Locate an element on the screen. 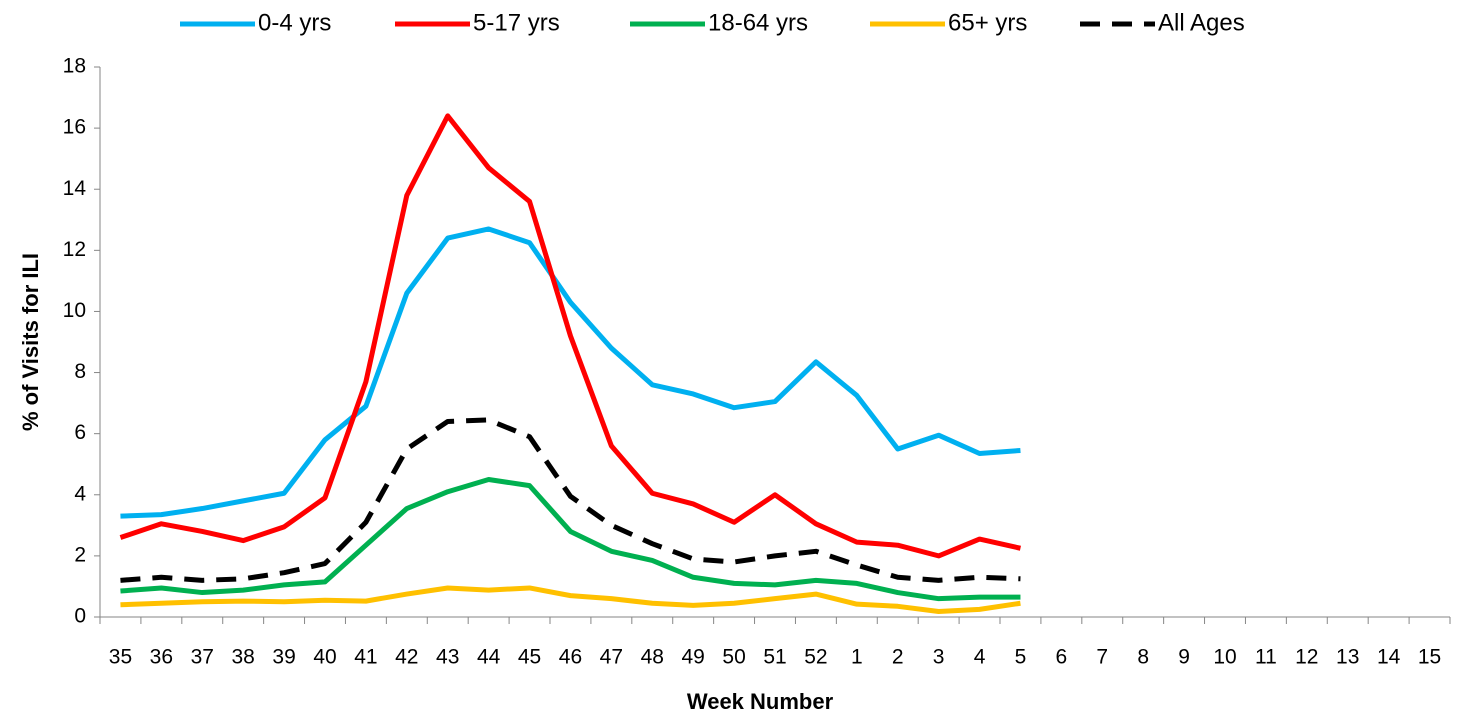  x-tick-label: 35 is located at coordinates (120, 657).